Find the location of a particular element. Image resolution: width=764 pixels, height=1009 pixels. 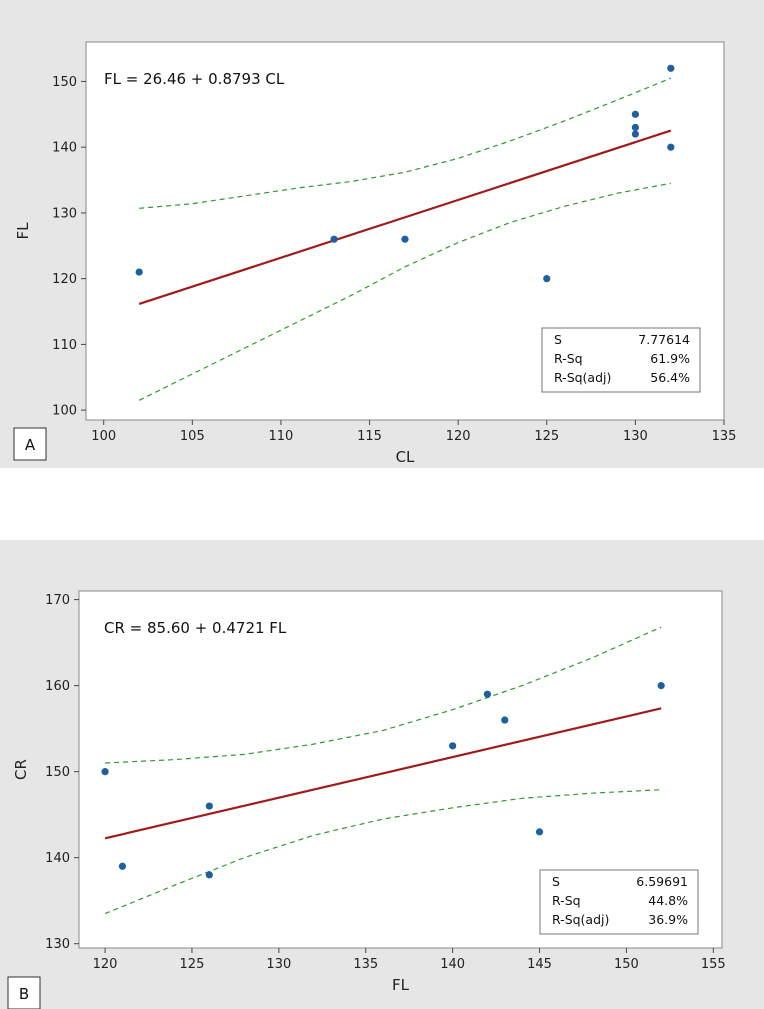

y-tick-label: 170 is located at coordinates (57, 600).